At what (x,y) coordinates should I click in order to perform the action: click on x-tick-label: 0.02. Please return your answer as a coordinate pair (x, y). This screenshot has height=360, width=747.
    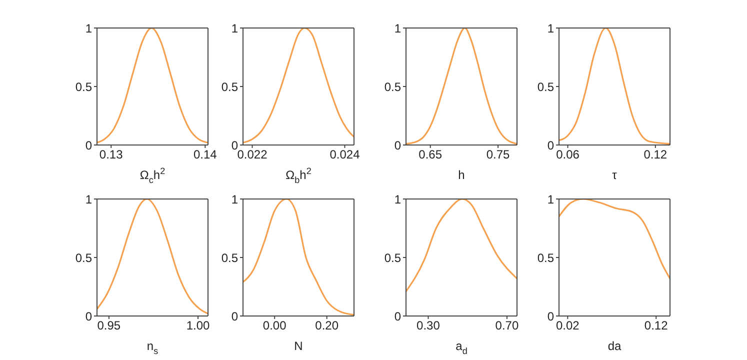
    Looking at the image, I should click on (568, 325).